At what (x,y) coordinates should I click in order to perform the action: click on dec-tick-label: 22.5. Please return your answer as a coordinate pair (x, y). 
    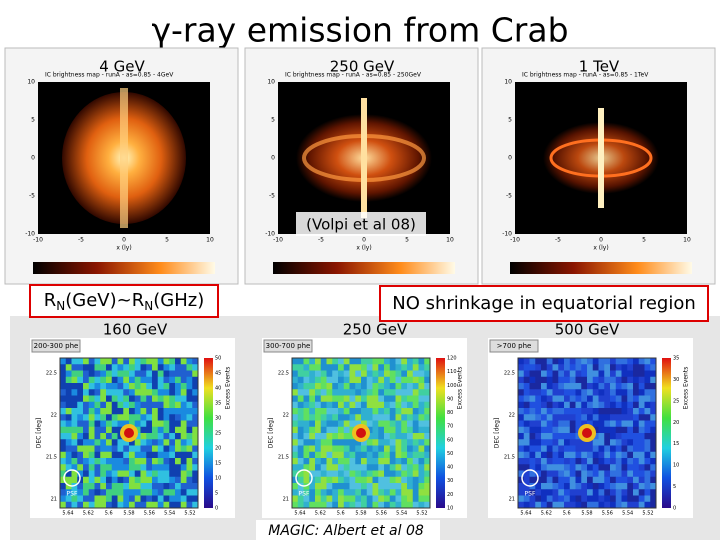
    Looking at the image, I should click on (283, 374).